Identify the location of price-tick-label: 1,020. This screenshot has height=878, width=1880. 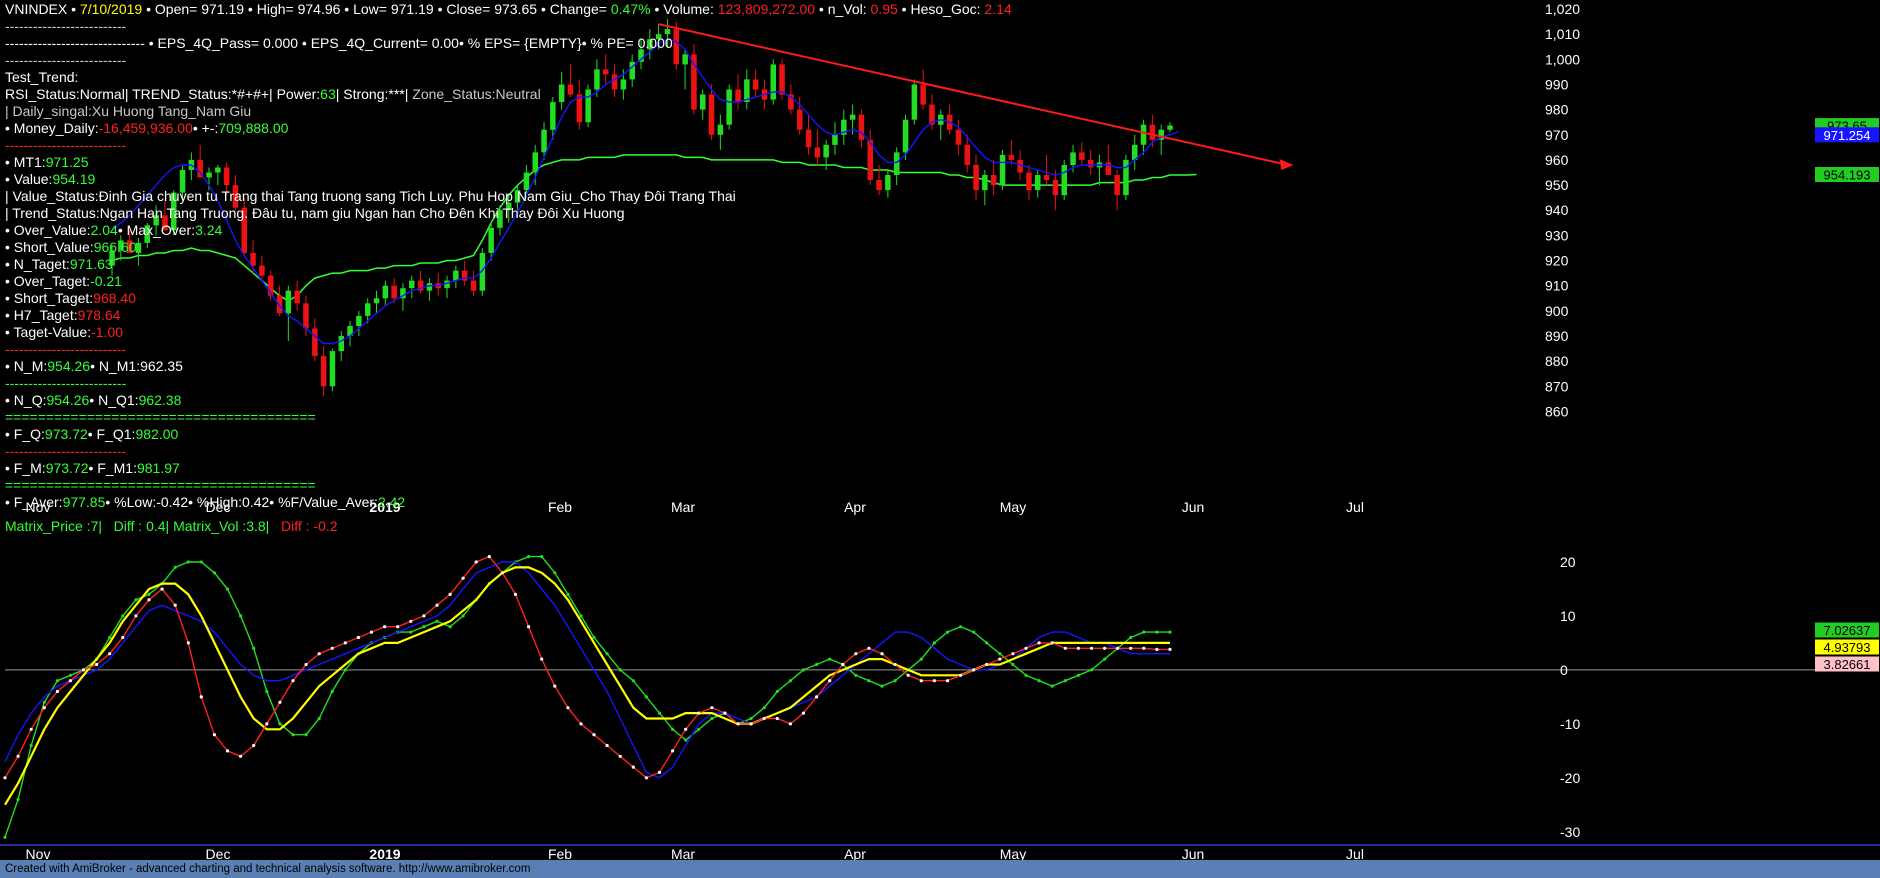
(1562, 9).